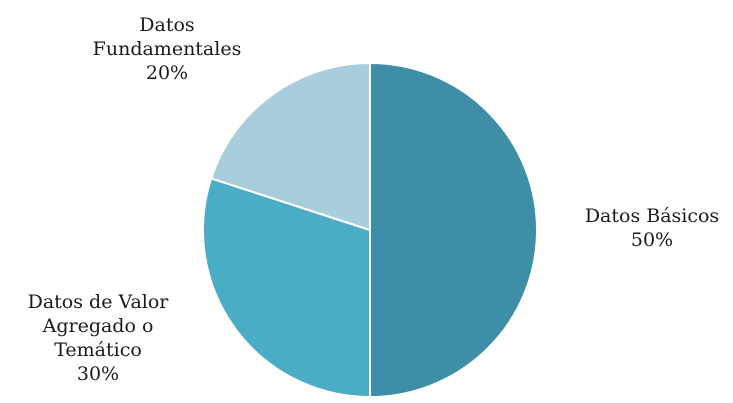 The image size is (733, 403). I want to click on slice-value-label: 50%, so click(652, 240).